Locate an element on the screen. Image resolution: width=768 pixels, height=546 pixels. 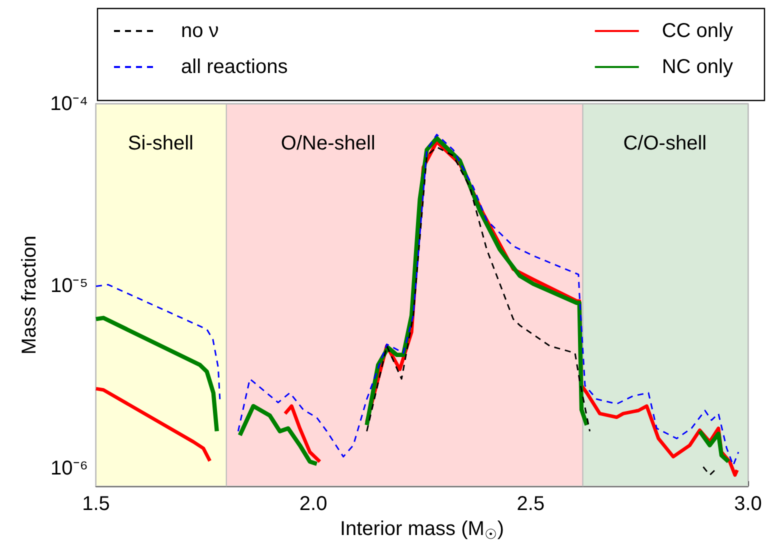
y-tick-label: 10⁻⁵ is located at coordinates (69, 286).